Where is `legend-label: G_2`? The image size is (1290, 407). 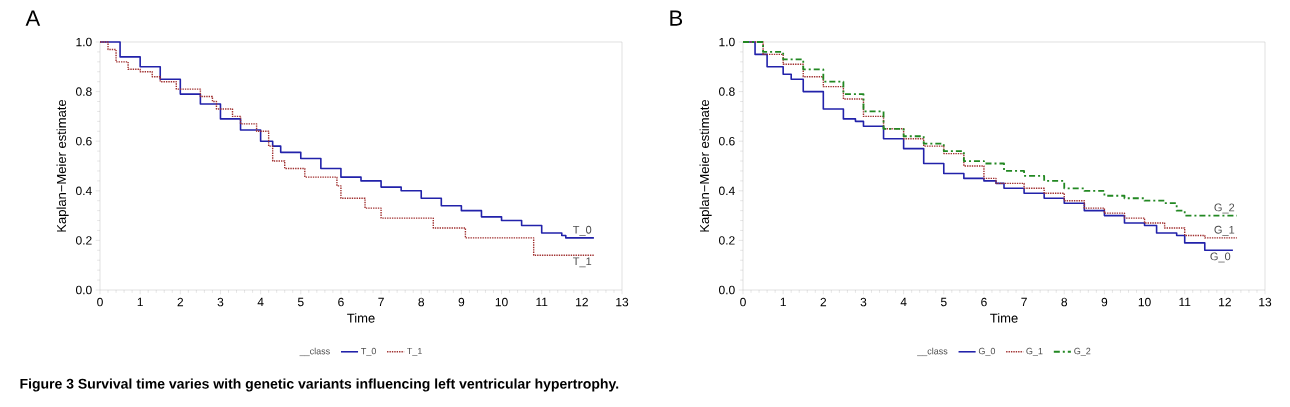 legend-label: G_2 is located at coordinates (1082, 351).